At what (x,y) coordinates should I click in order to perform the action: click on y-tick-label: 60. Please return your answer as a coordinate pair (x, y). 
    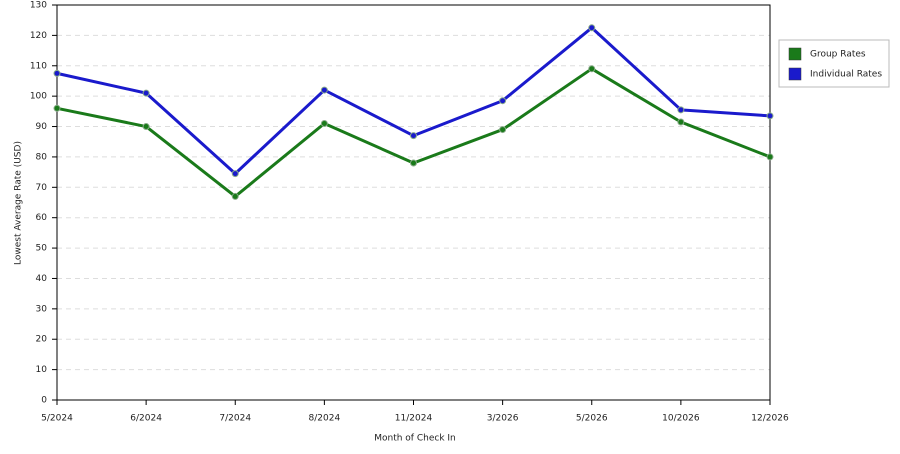
    Looking at the image, I should click on (42, 218).